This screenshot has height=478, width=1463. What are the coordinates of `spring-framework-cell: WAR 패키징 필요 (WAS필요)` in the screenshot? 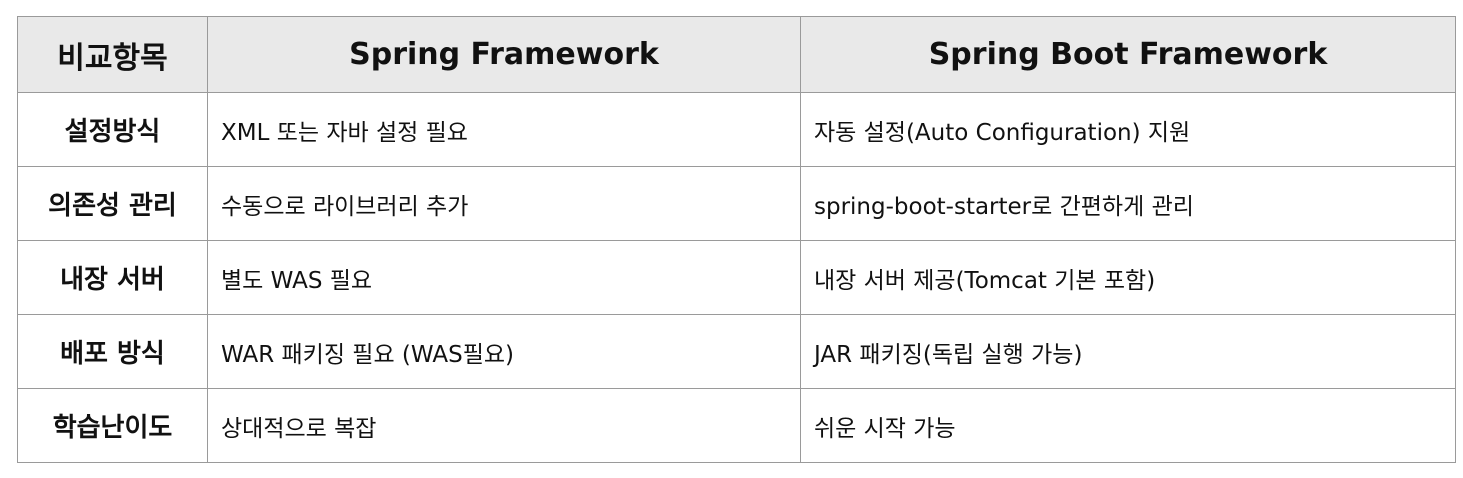 It's located at (504, 351).